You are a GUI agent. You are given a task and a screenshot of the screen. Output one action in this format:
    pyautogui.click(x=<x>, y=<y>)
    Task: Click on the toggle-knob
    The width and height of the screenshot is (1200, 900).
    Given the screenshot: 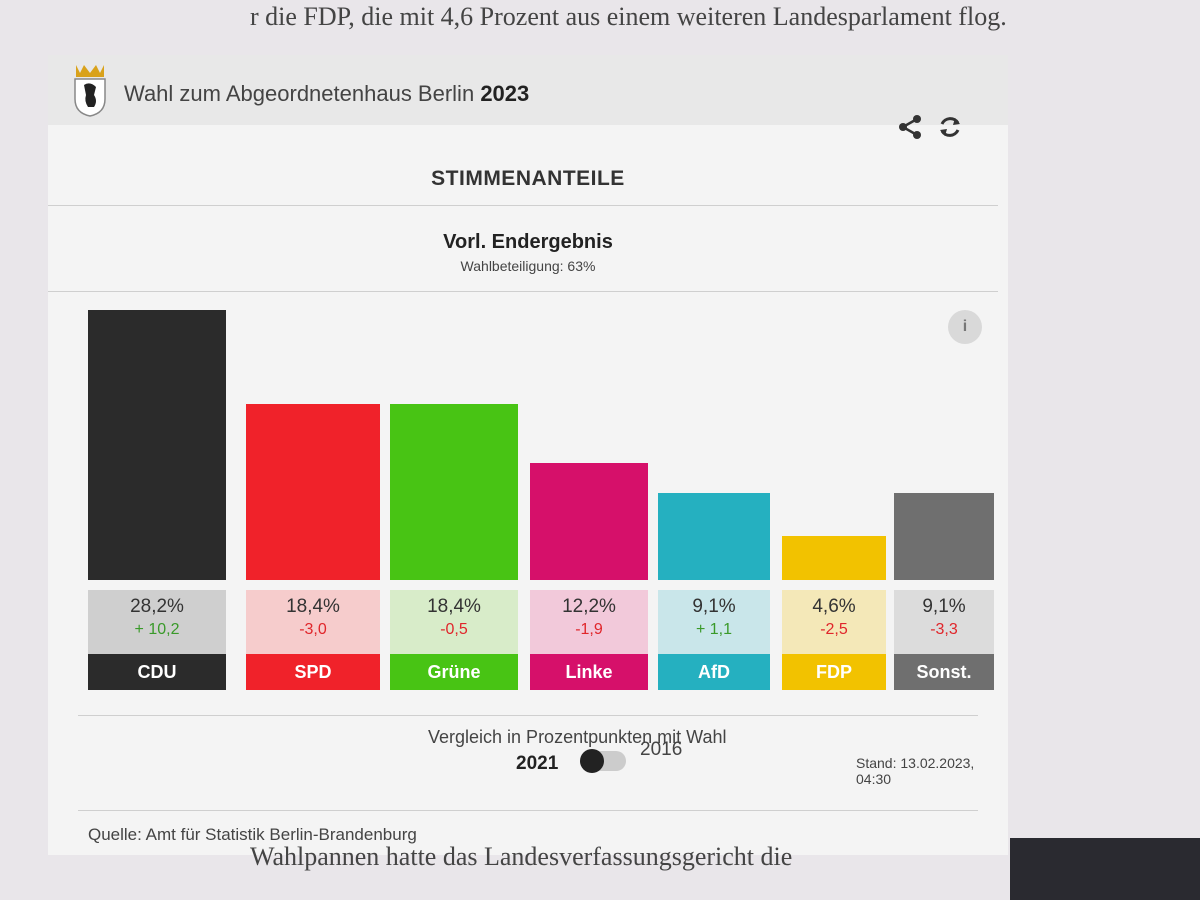 What is the action you would take?
    pyautogui.click(x=592, y=761)
    